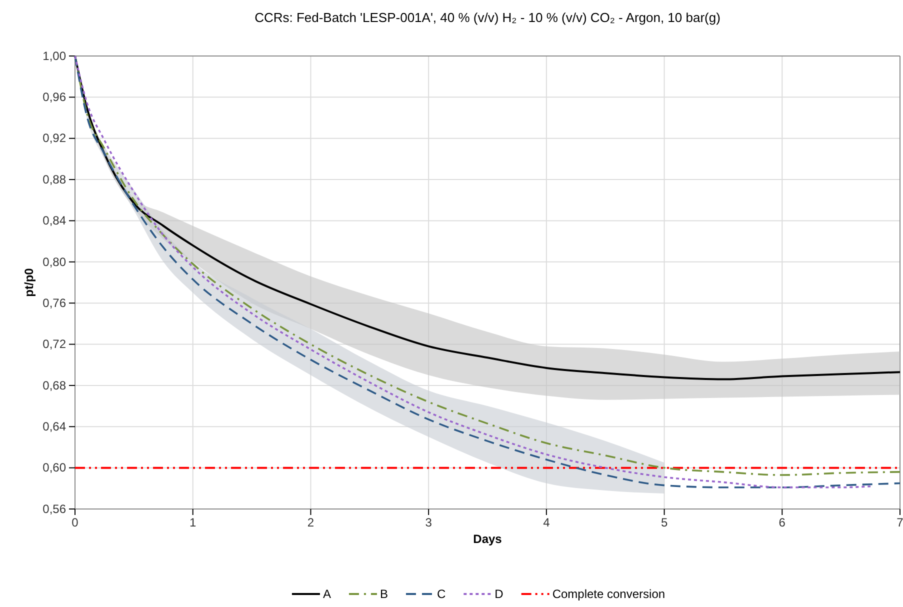 The width and height of the screenshot is (903, 607). What do you see at coordinates (664, 523) in the screenshot?
I see `x-tick-label: 5` at bounding box center [664, 523].